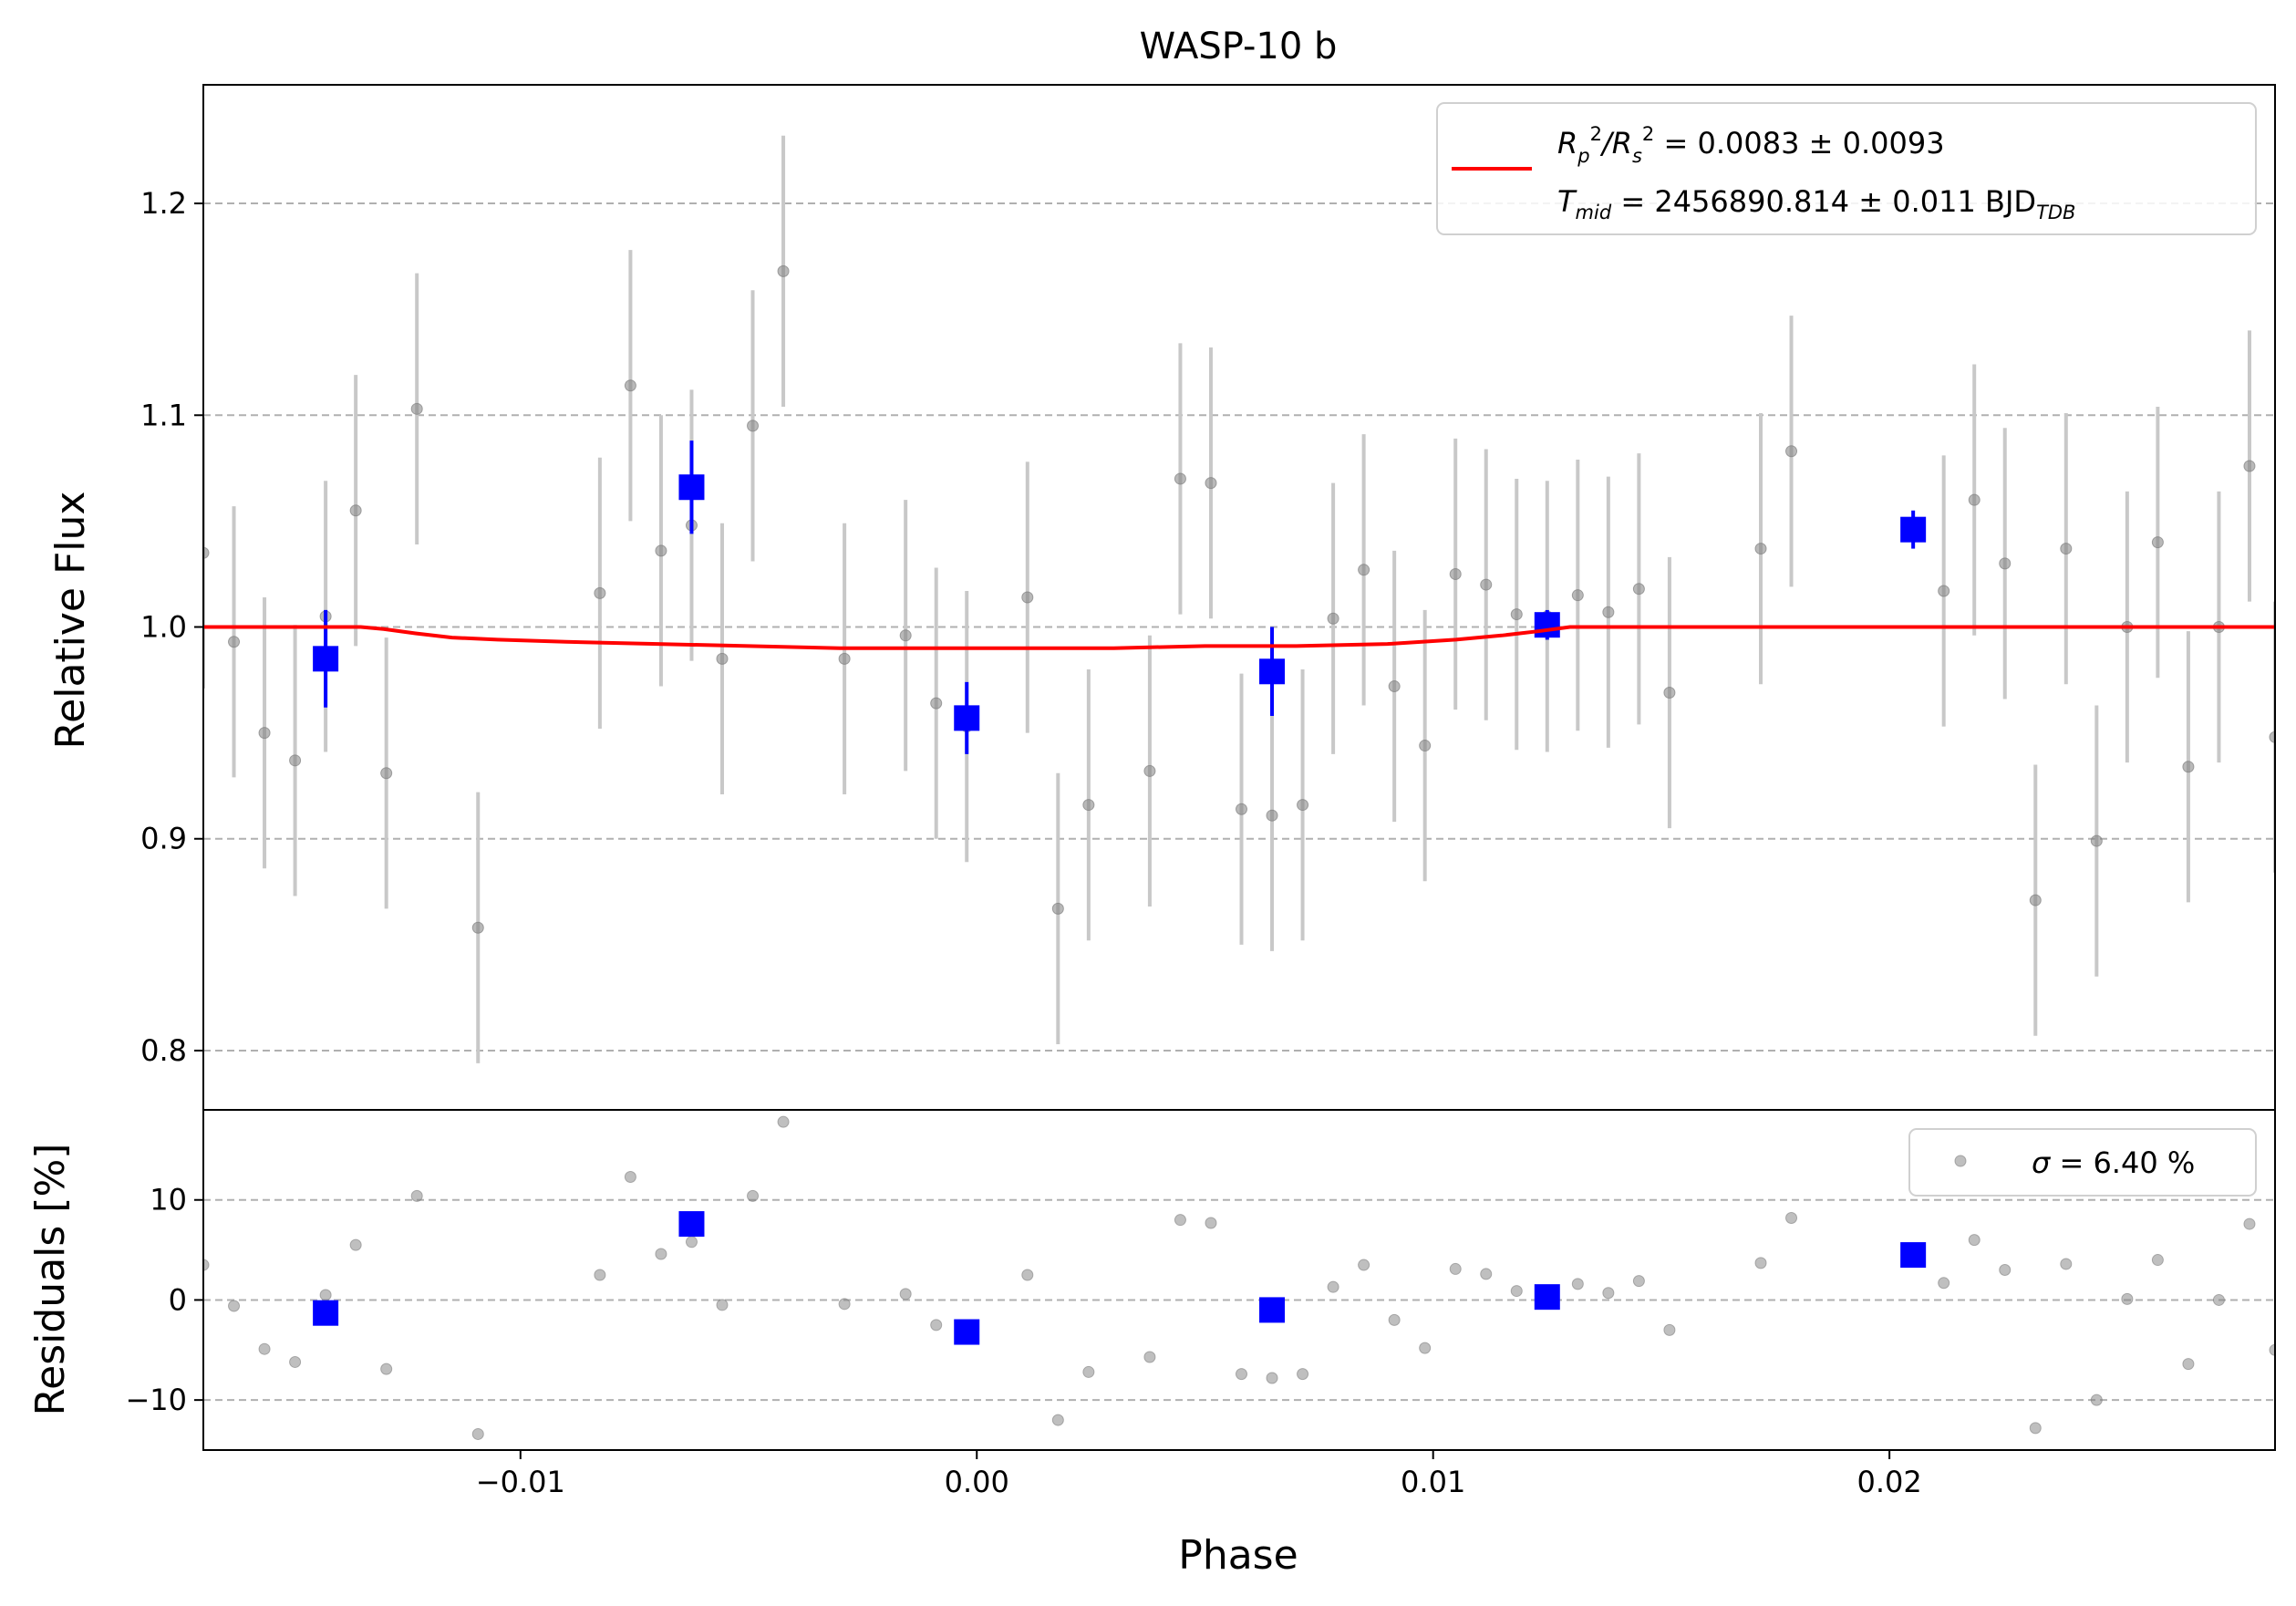 This screenshot has height=1606, width=2296. What do you see at coordinates (1238, 1555) in the screenshot?
I see `x-axis-label: Phase` at bounding box center [1238, 1555].